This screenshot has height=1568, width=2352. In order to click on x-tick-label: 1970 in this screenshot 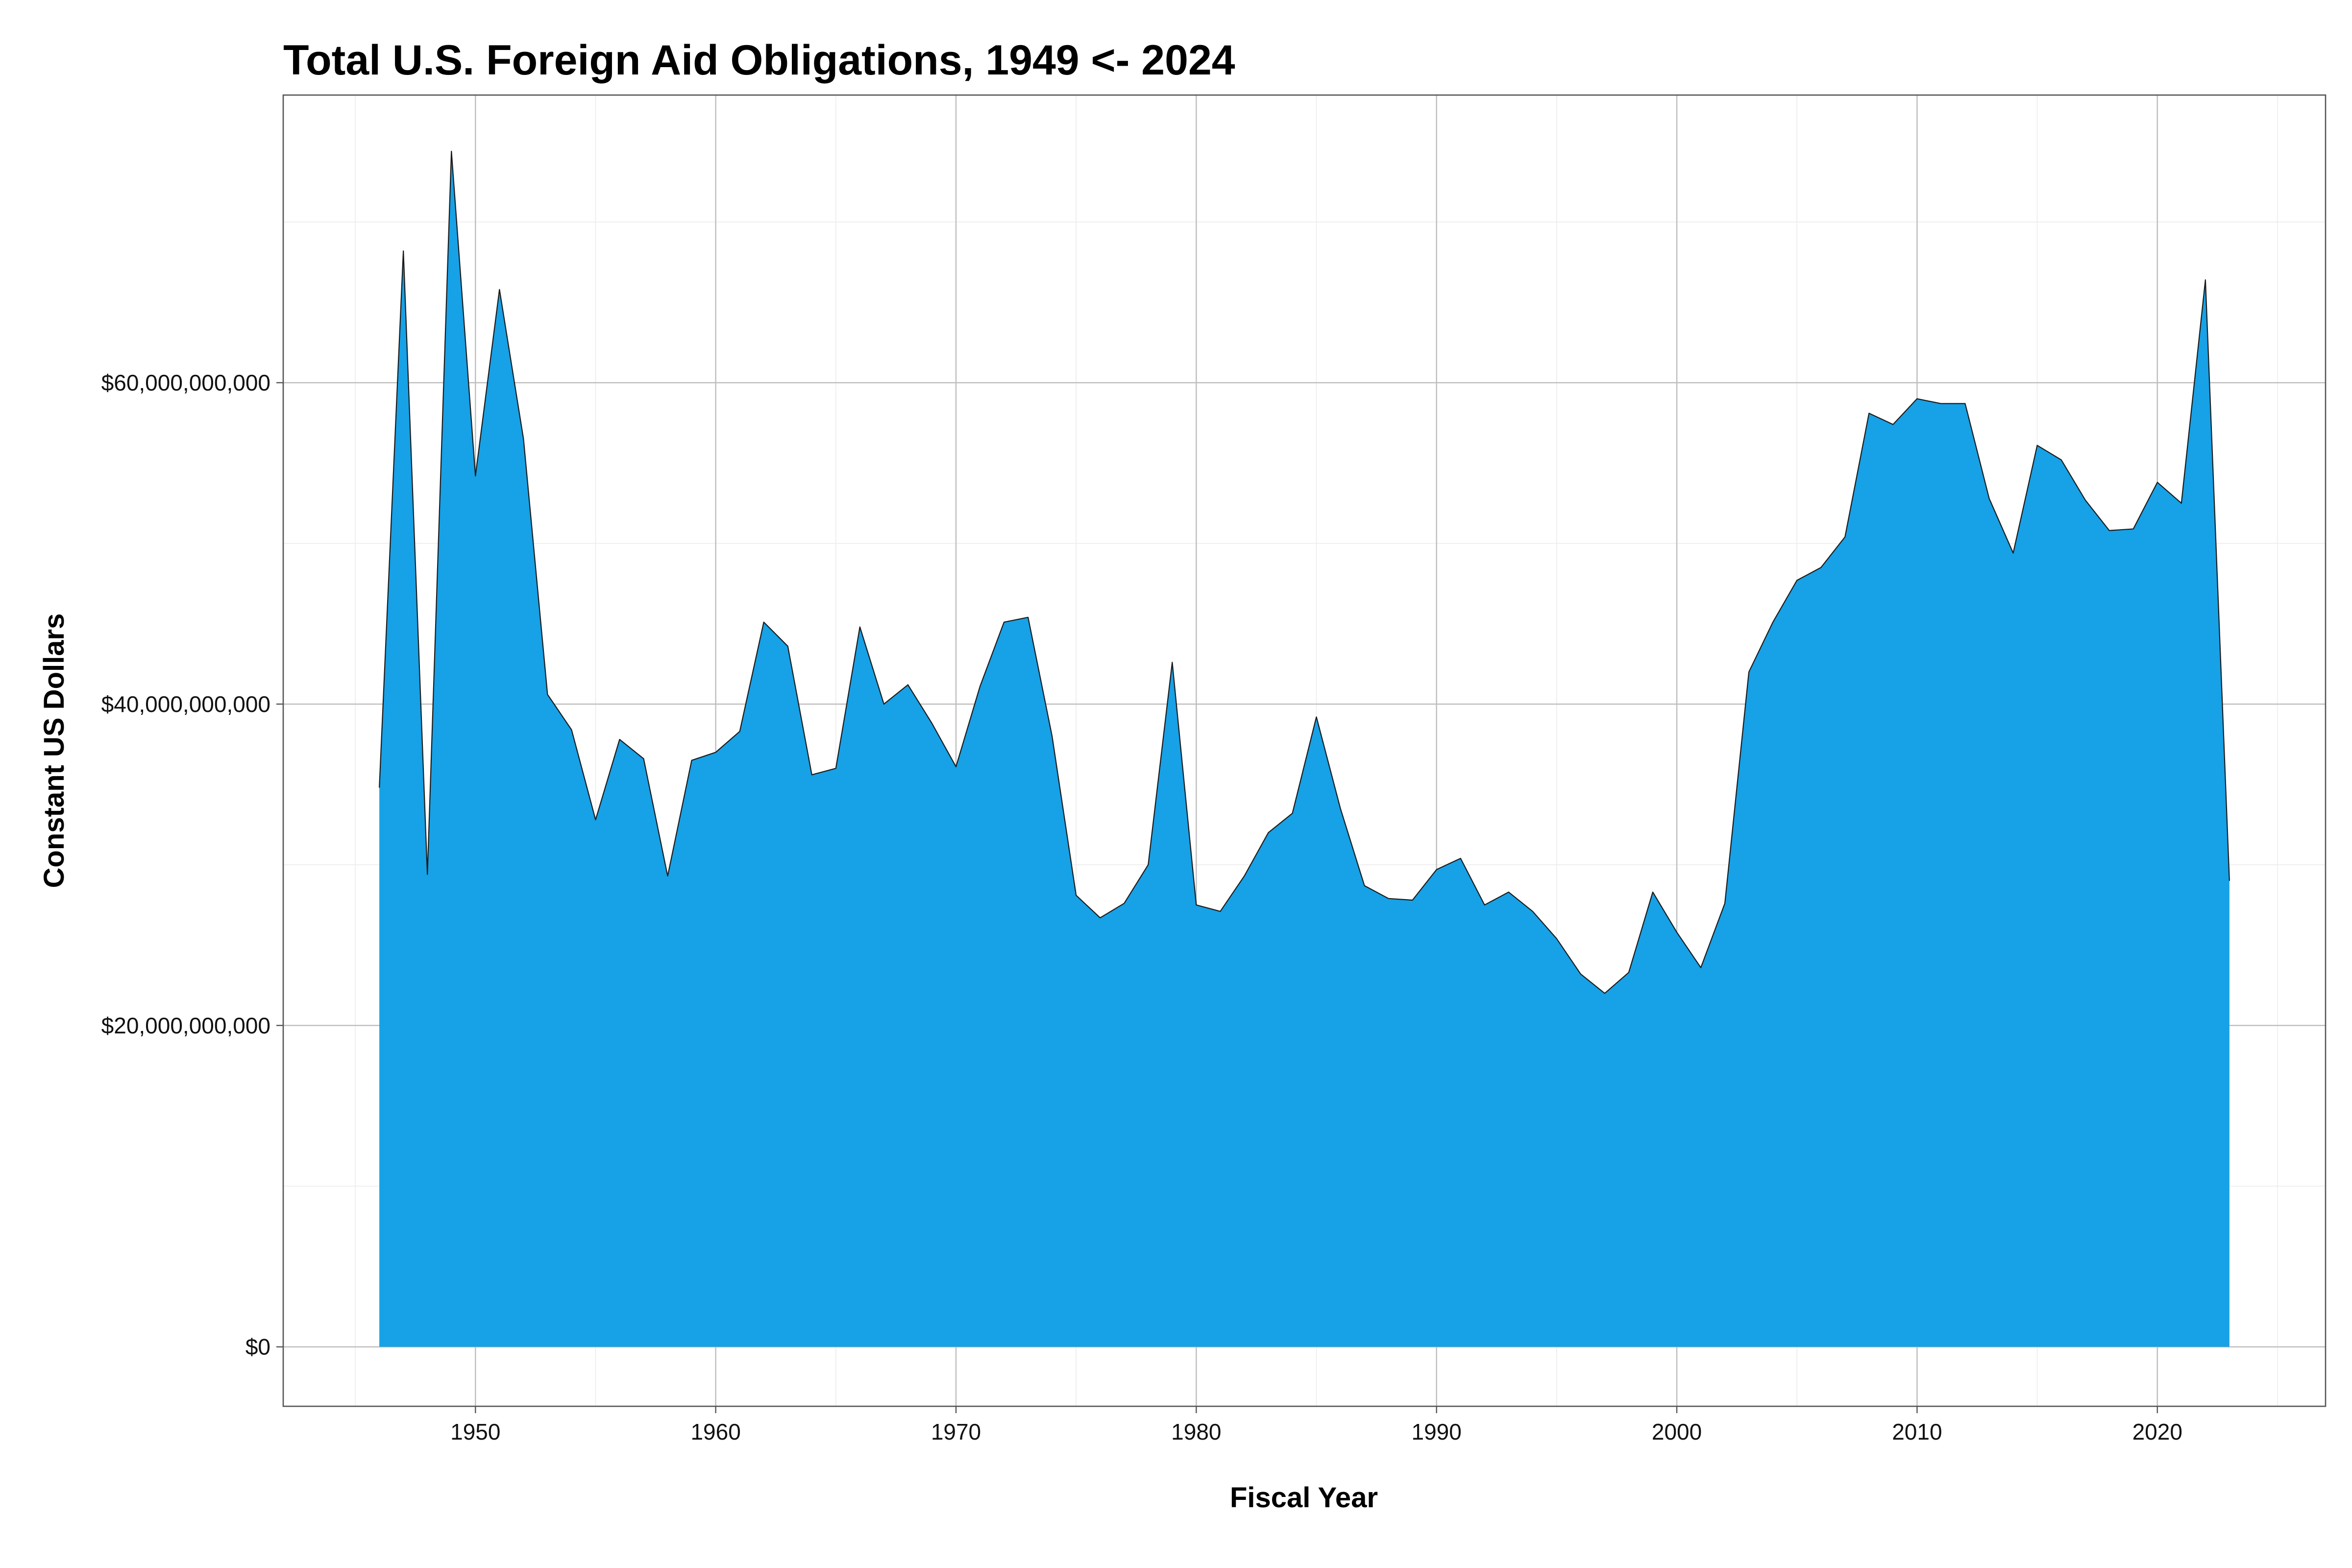, I will do `click(956, 1432)`.